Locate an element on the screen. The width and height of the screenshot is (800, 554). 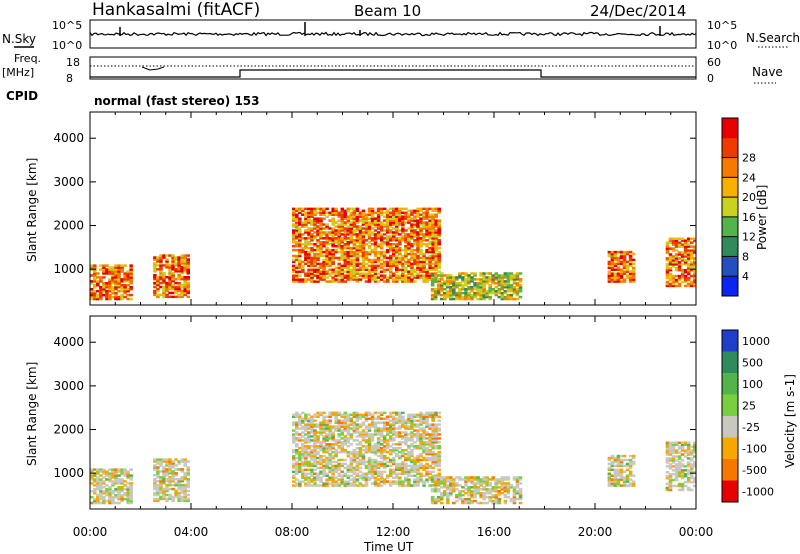
cpid-text: normal (fast stereo) 153 is located at coordinates (177, 101).